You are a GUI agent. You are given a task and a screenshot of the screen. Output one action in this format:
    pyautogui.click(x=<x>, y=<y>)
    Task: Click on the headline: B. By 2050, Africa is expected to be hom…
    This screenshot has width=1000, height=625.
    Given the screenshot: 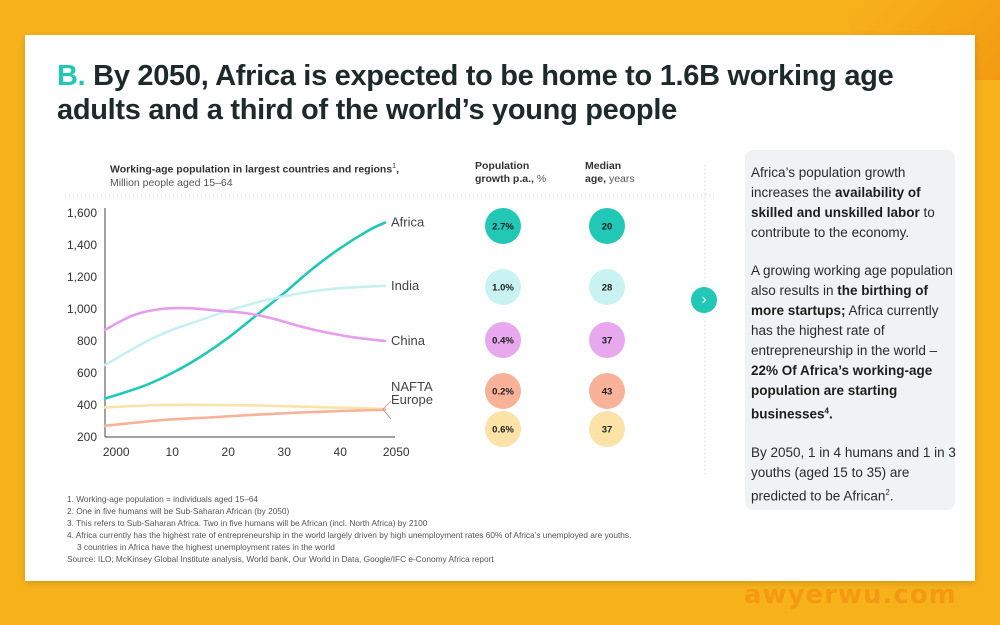 What is the action you would take?
    pyautogui.click(x=487, y=93)
    